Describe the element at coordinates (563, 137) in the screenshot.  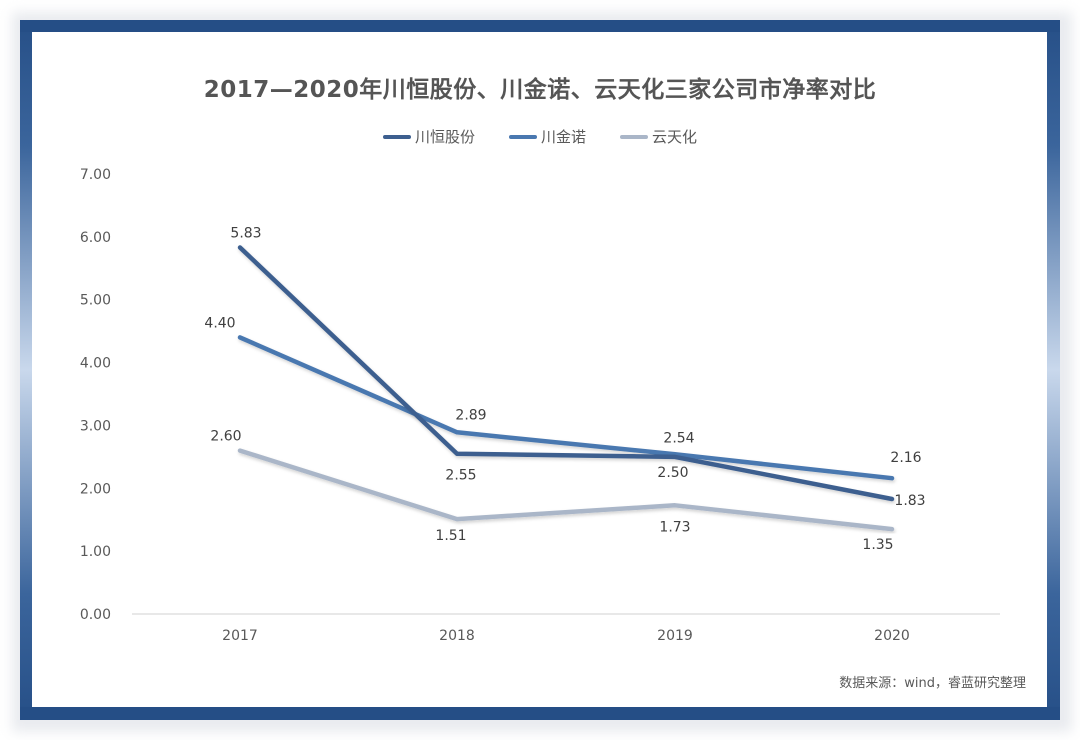
I see `legend-label: 川金诺` at that location.